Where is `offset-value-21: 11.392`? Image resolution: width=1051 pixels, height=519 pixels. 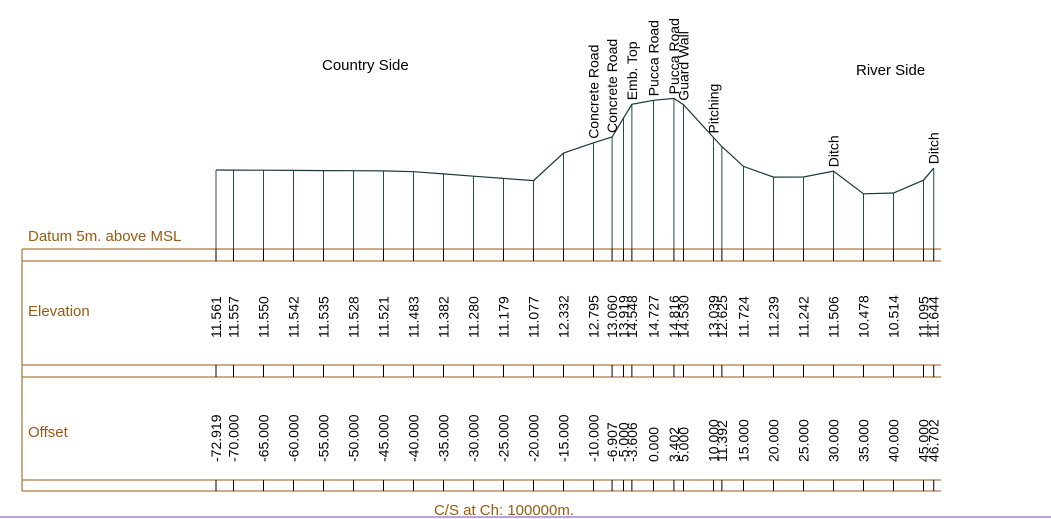
offset-value-21: 11.392 is located at coordinates (722, 441).